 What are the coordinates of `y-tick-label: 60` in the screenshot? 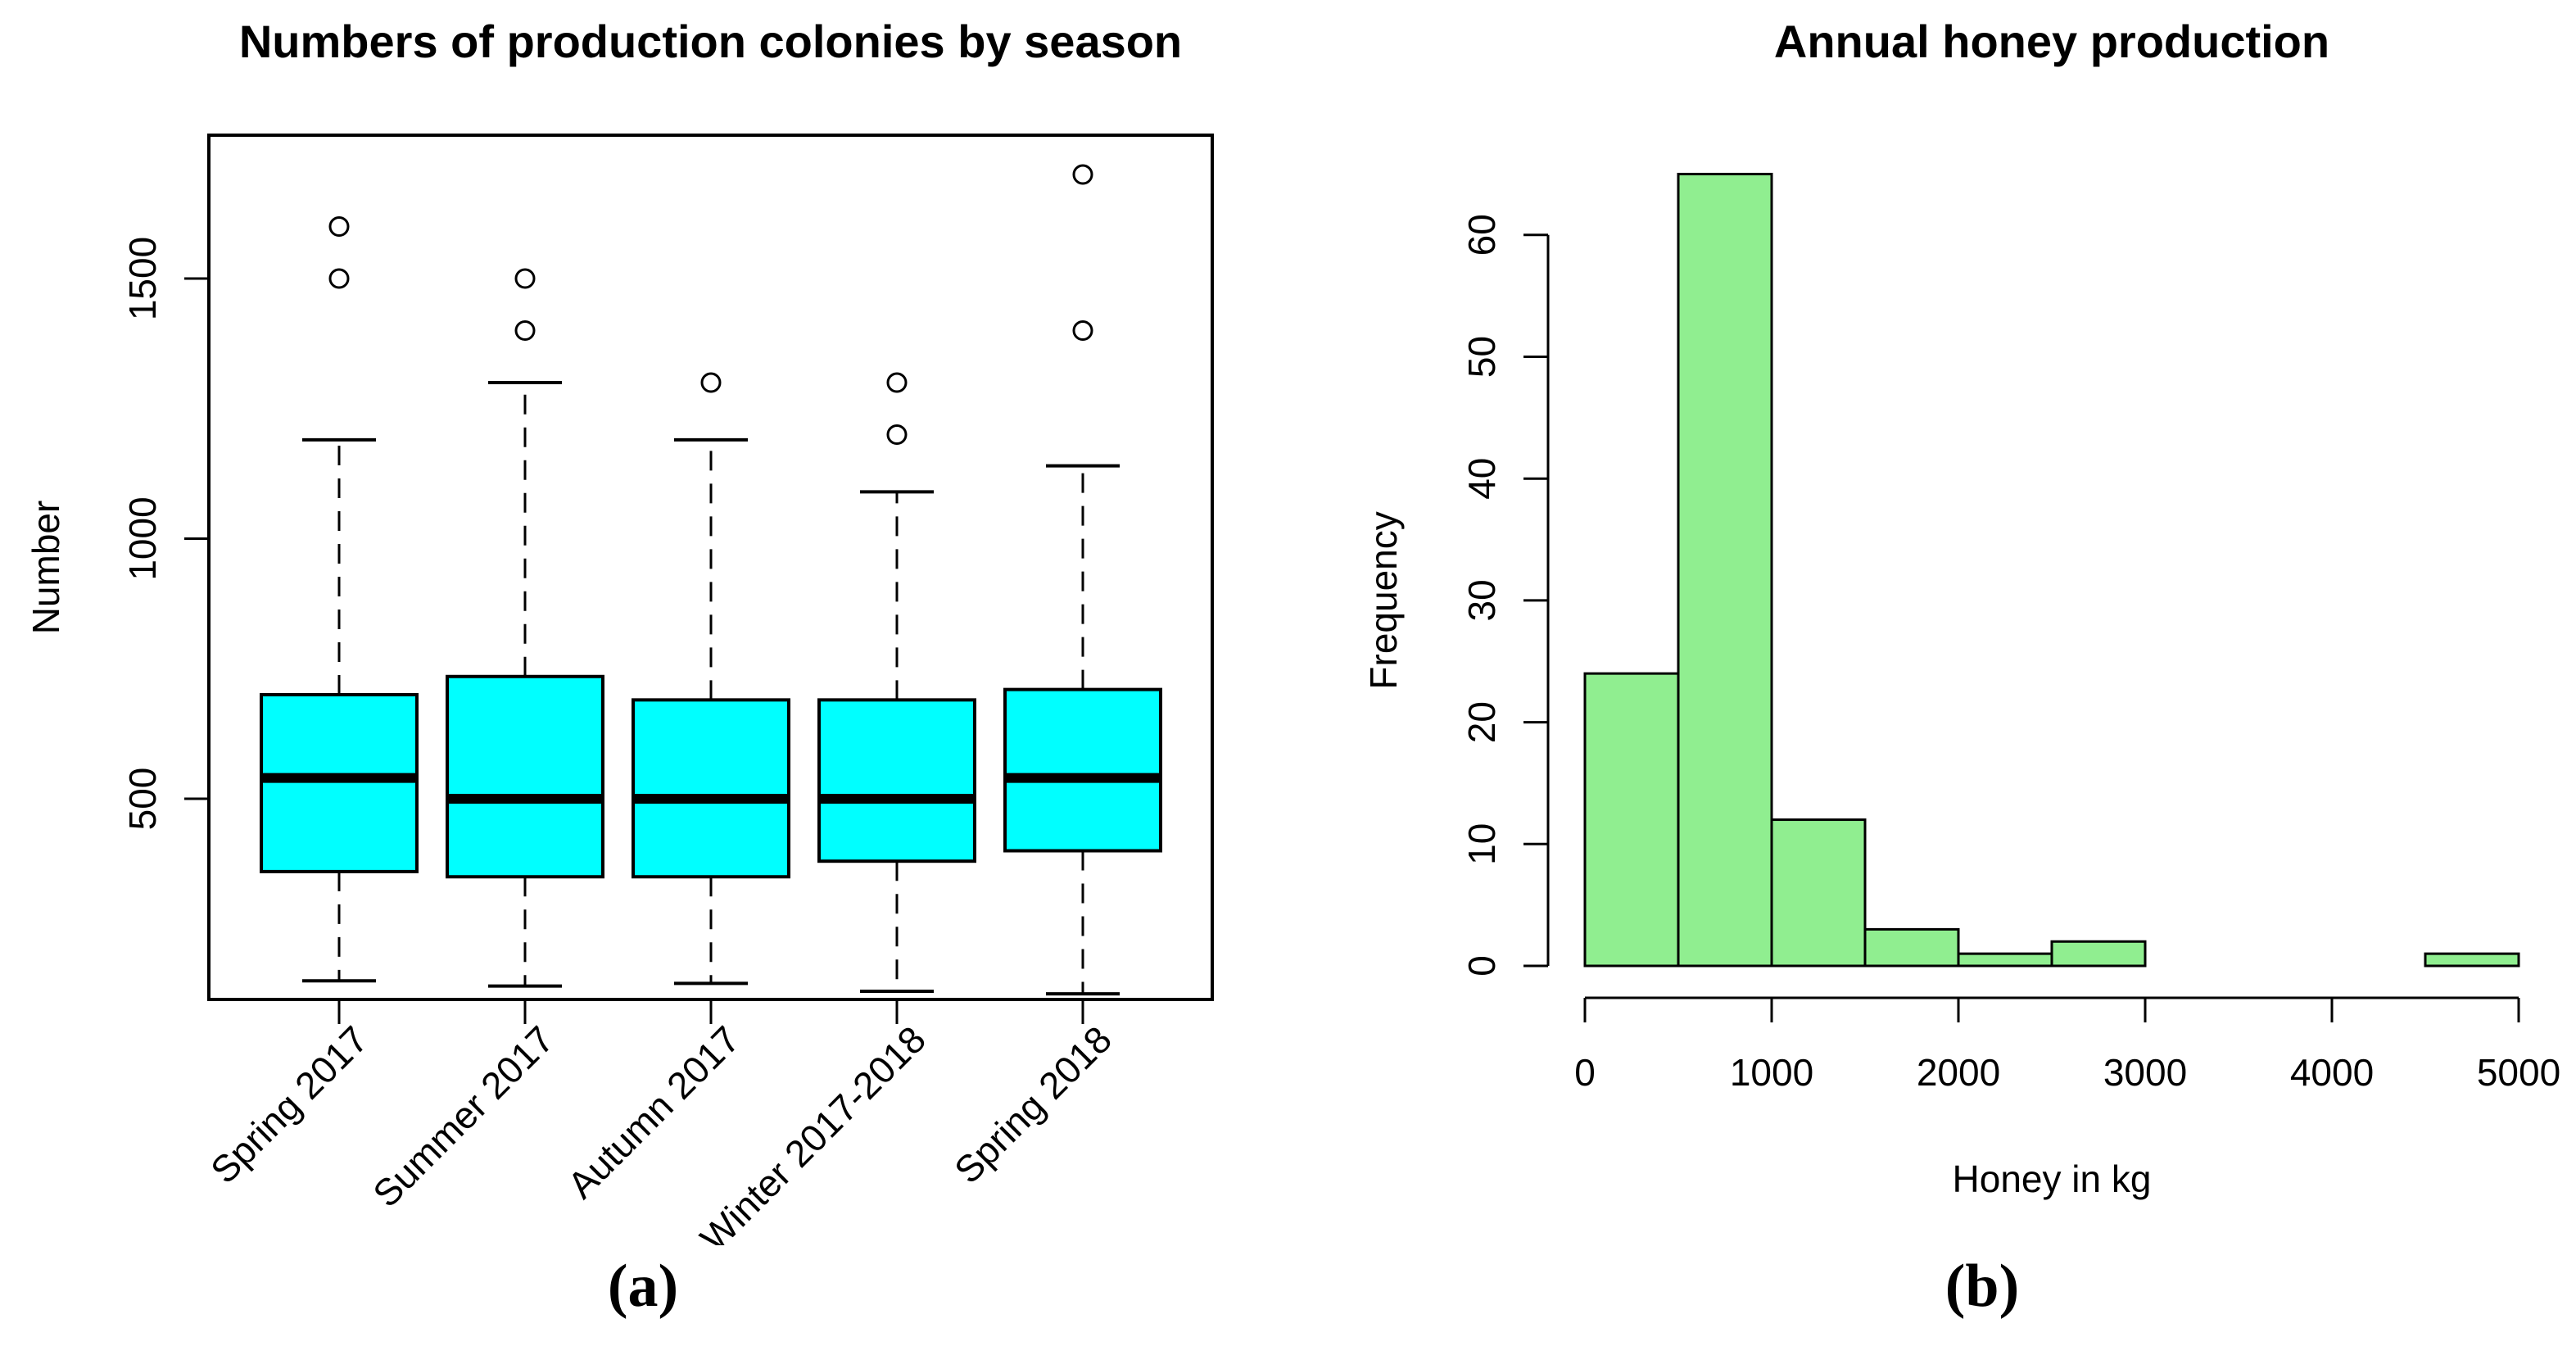 It's located at (1481, 235).